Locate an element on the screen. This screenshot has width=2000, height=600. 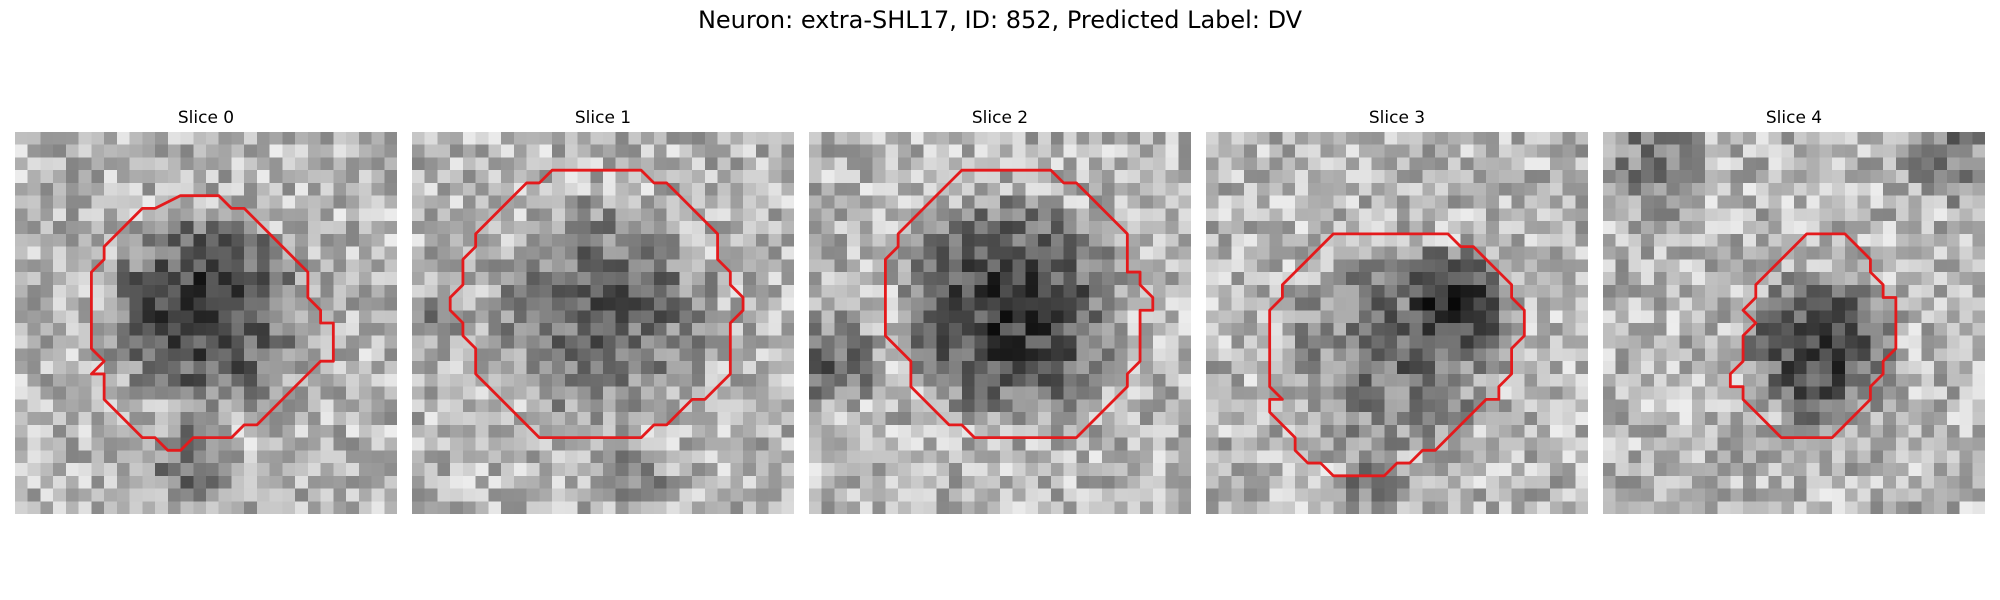
slice-title: Slice 3 is located at coordinates (1397, 118).